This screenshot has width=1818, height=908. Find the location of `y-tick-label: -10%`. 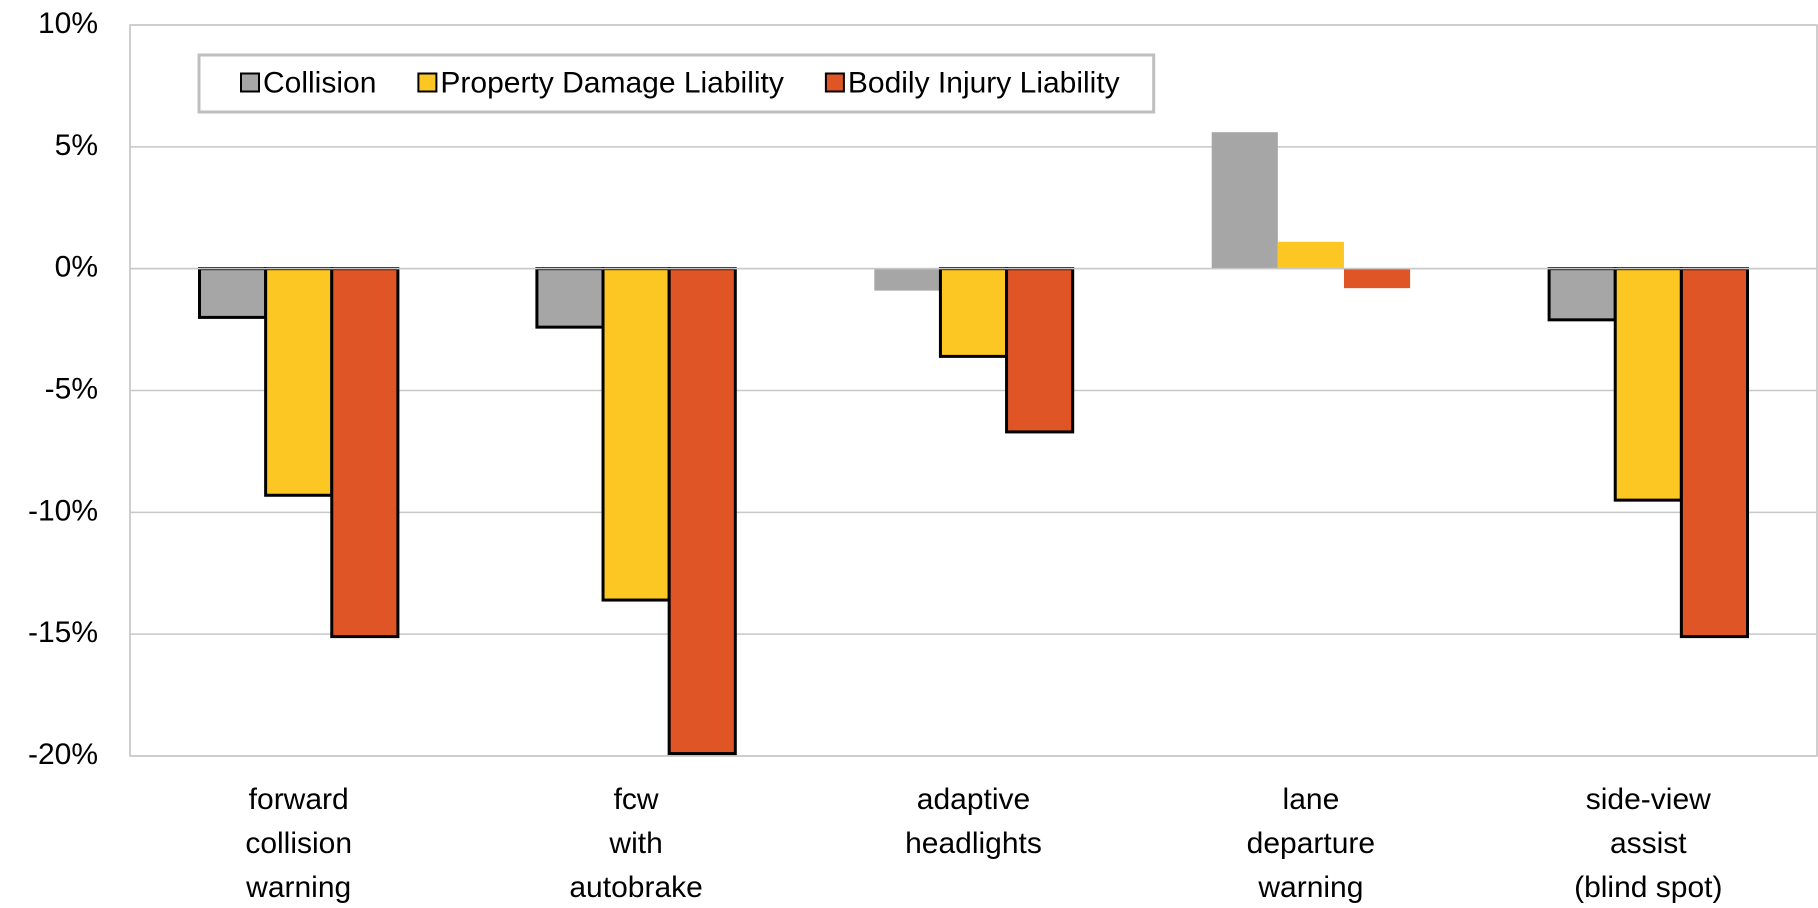

y-tick-label: -10% is located at coordinates (63, 510).